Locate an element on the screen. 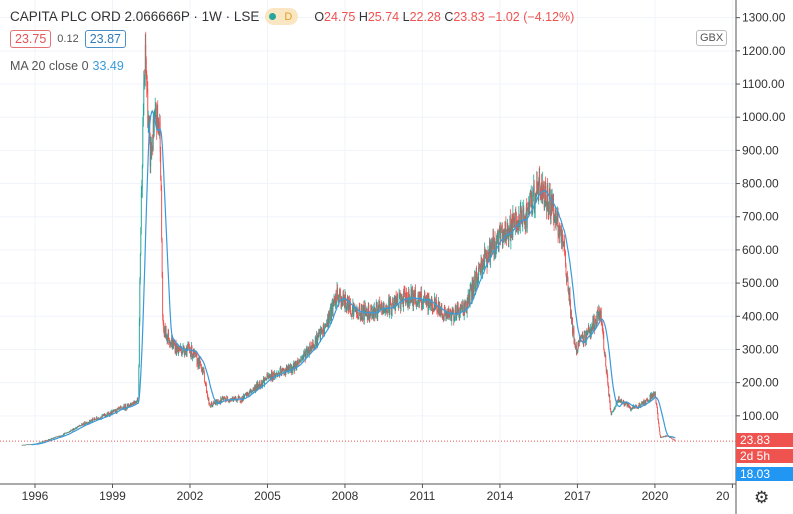  symbol-title: CAPITA PLC ORD 2.066666P · 1W · LSE is located at coordinates (135, 16).